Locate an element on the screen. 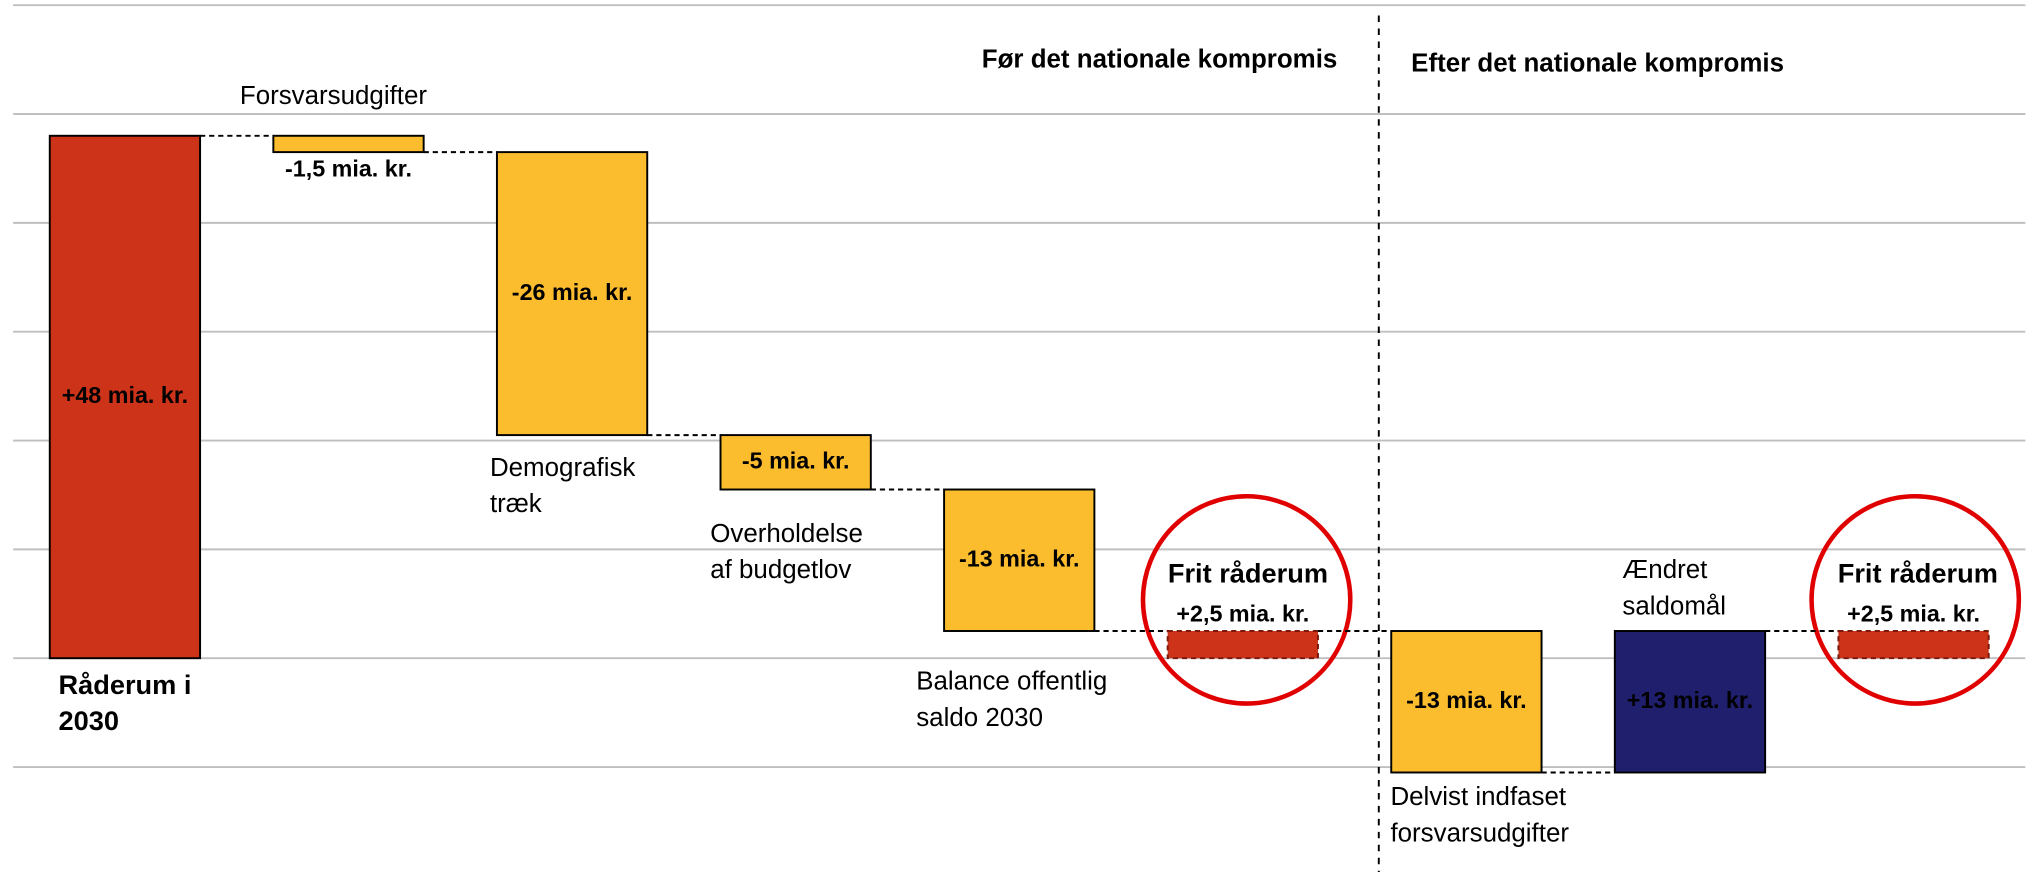 The width and height of the screenshot is (2032, 877). category-label: Delvist indfaset is located at coordinates (1478, 797).